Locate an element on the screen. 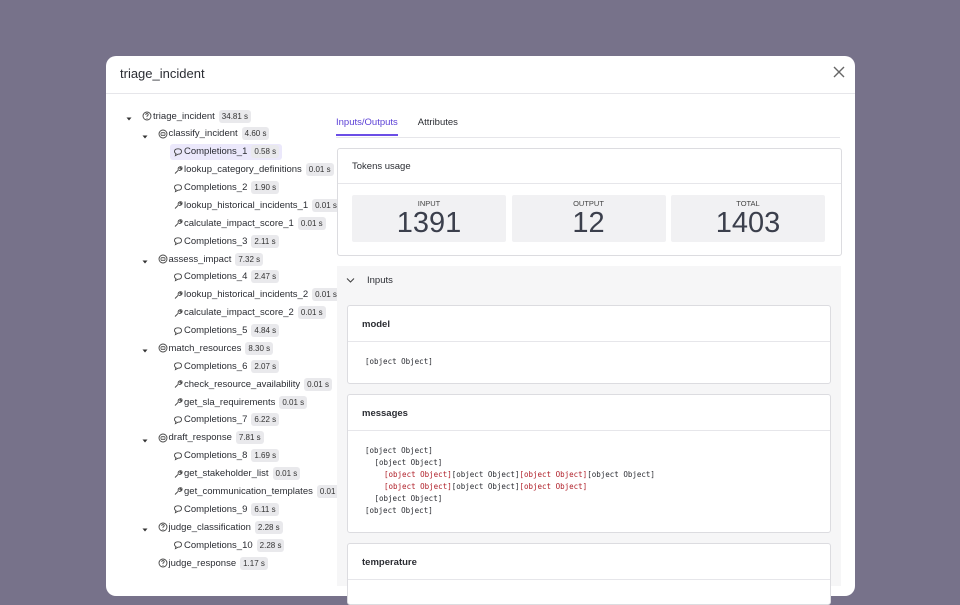 This screenshot has width=960, height=605. span-label: Completions_10 is located at coordinates (218, 545).